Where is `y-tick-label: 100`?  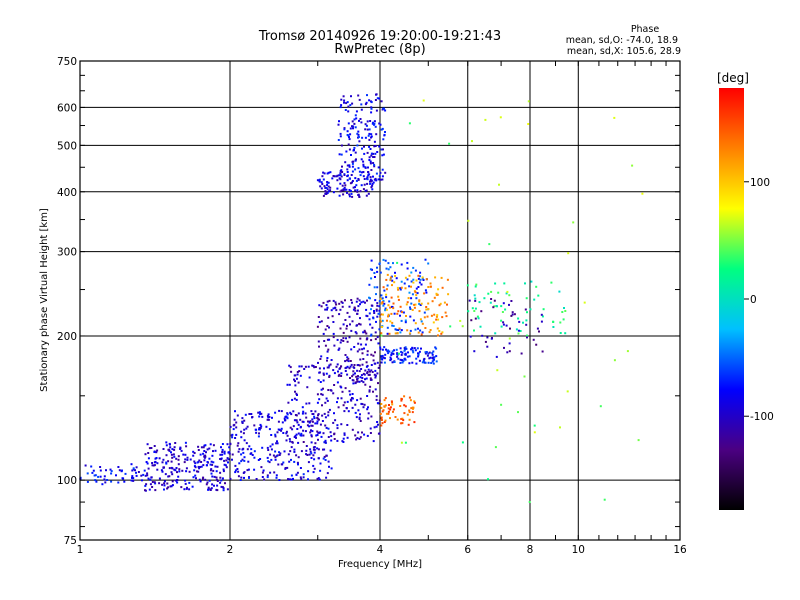
y-tick-label: 100 is located at coordinates (67, 481).